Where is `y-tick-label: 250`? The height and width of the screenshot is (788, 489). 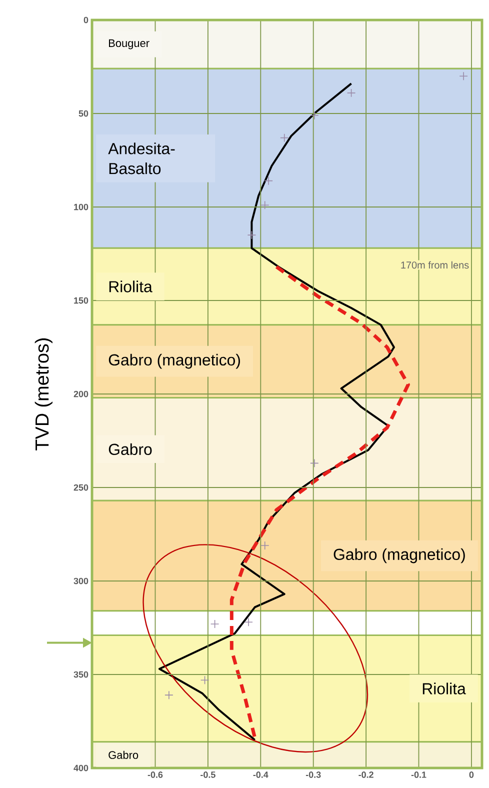
y-tick-label: 250 is located at coordinates (81, 487).